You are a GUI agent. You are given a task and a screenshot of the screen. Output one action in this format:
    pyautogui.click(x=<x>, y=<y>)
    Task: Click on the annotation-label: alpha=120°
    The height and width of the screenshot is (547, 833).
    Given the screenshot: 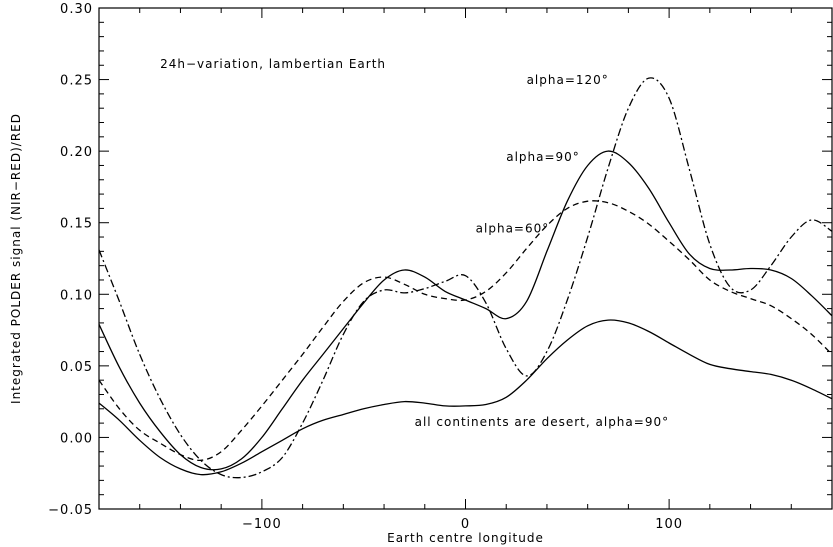 What is the action you would take?
    pyautogui.click(x=568, y=80)
    